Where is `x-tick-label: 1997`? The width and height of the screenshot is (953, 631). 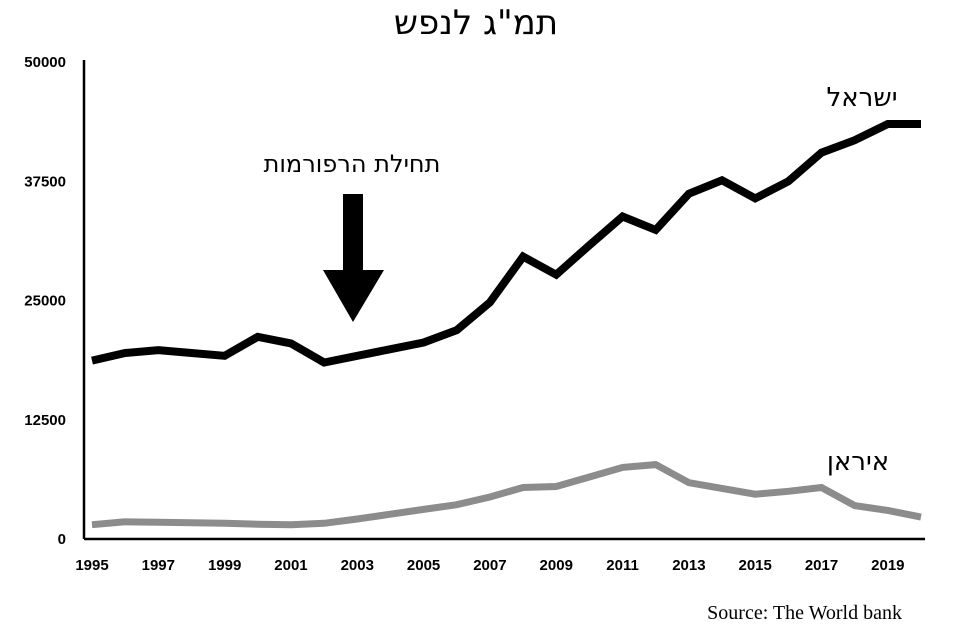
x-tick-label: 1997 is located at coordinates (158, 565).